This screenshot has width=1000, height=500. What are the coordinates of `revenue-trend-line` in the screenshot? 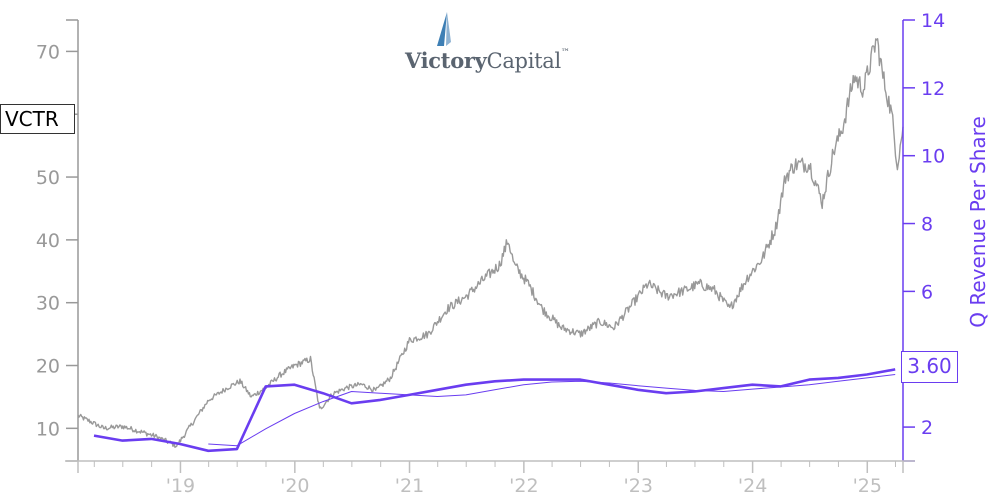 It's located at (552, 410).